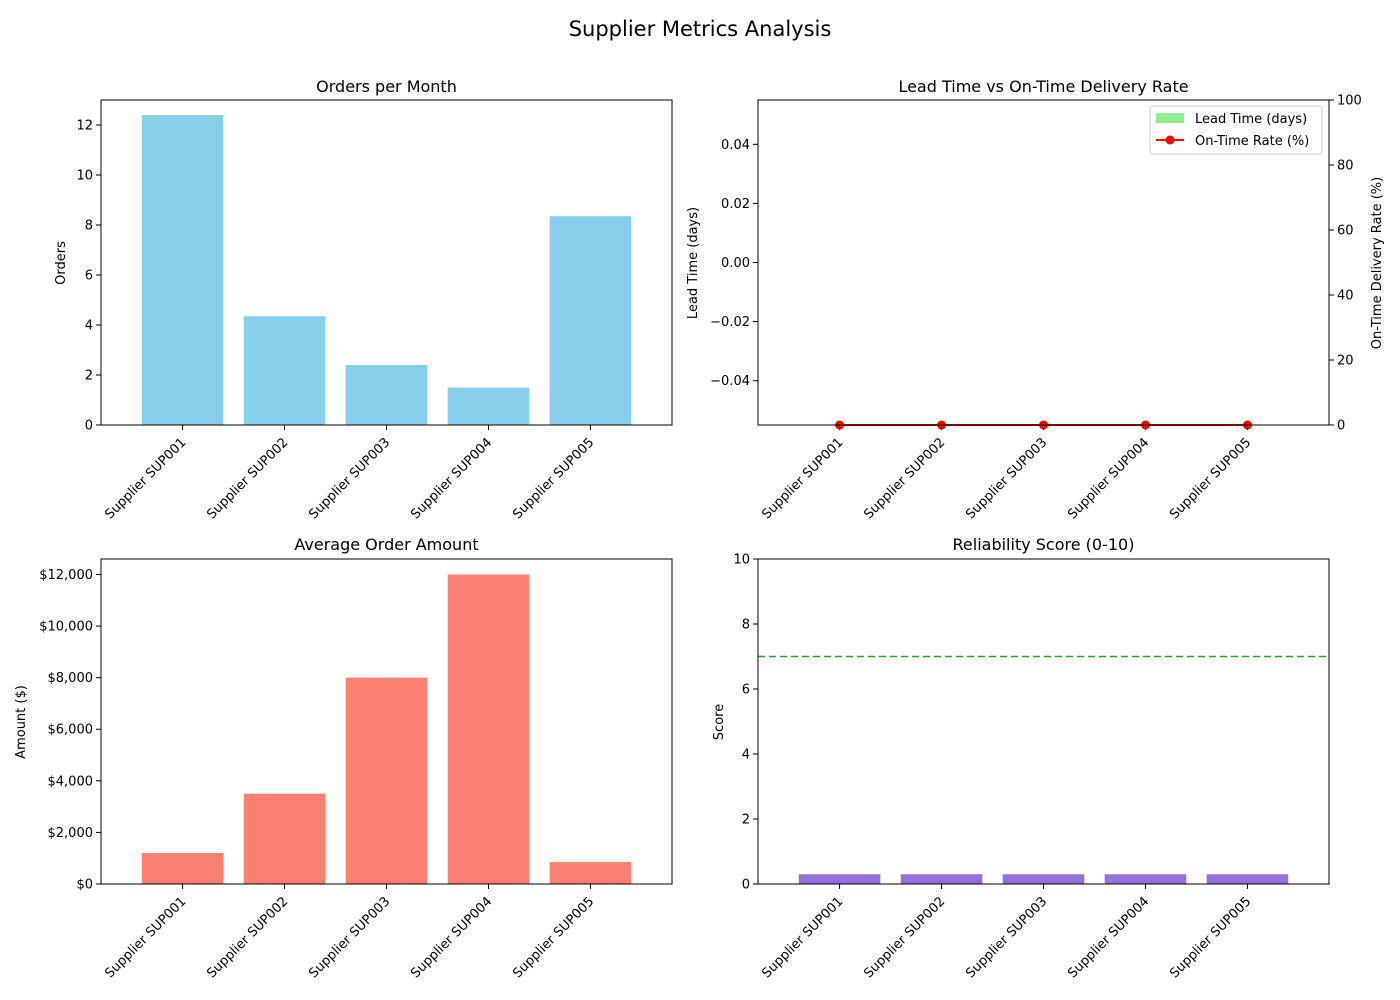  What do you see at coordinates (21, 722) in the screenshot?
I see `amount-y-axis-label: Amount ($)` at bounding box center [21, 722].